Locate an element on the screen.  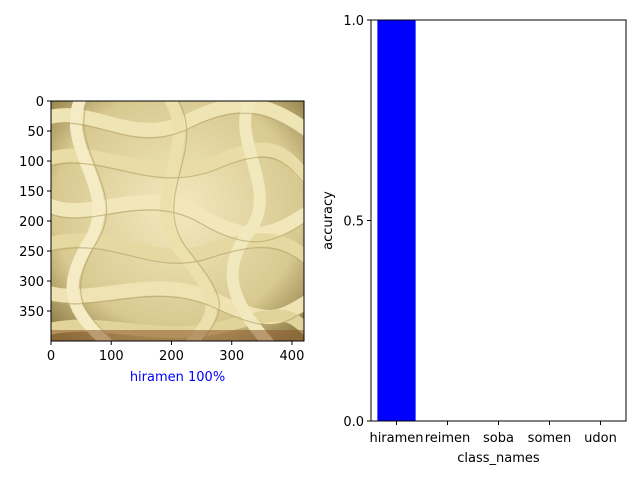
prediction-label: hiramen 100% is located at coordinates (177, 377).